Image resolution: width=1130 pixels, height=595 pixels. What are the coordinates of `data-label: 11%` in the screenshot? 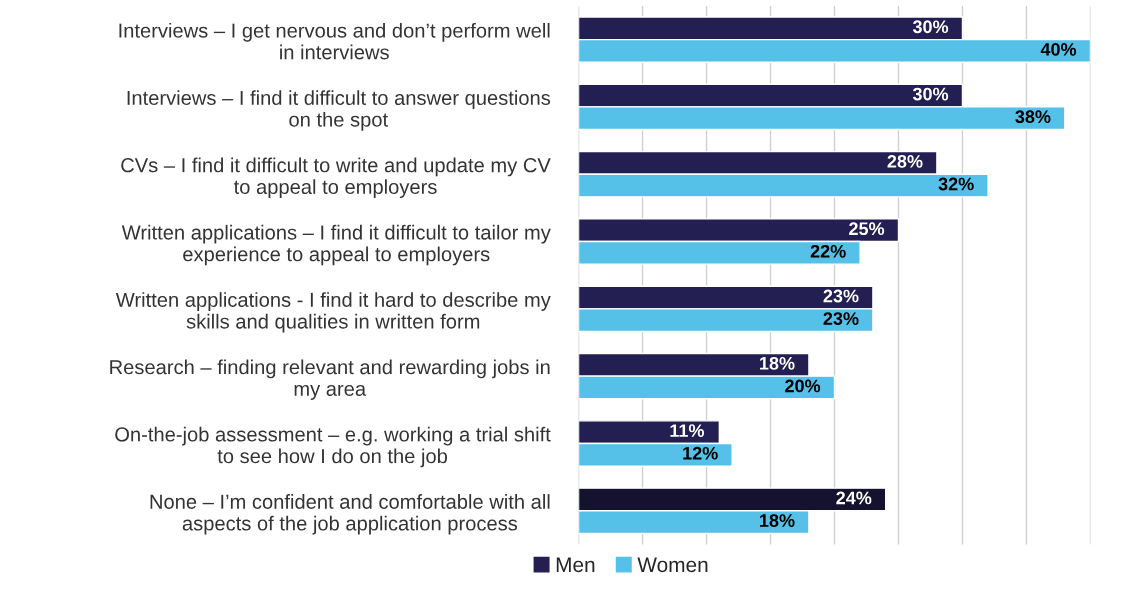 It's located at (687, 430).